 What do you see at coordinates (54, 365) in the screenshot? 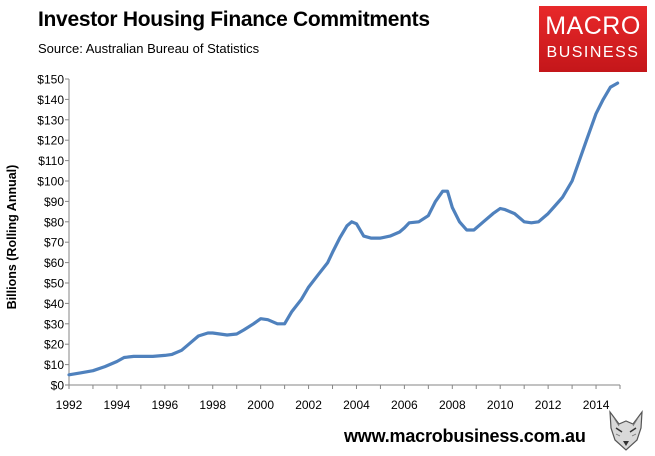
I see `y-tick-label: $10` at bounding box center [54, 365].